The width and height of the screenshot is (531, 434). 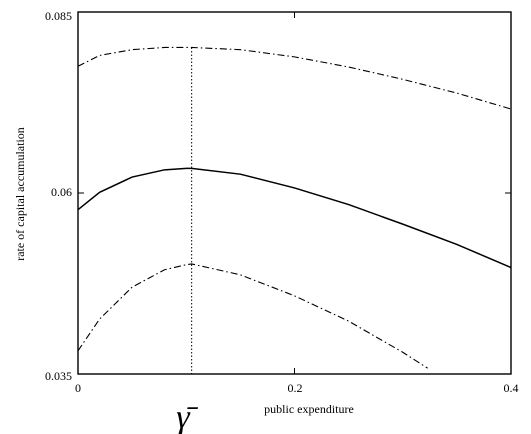 What do you see at coordinates (295, 388) in the screenshot?
I see `x-tick-label-middle: 0.2` at bounding box center [295, 388].